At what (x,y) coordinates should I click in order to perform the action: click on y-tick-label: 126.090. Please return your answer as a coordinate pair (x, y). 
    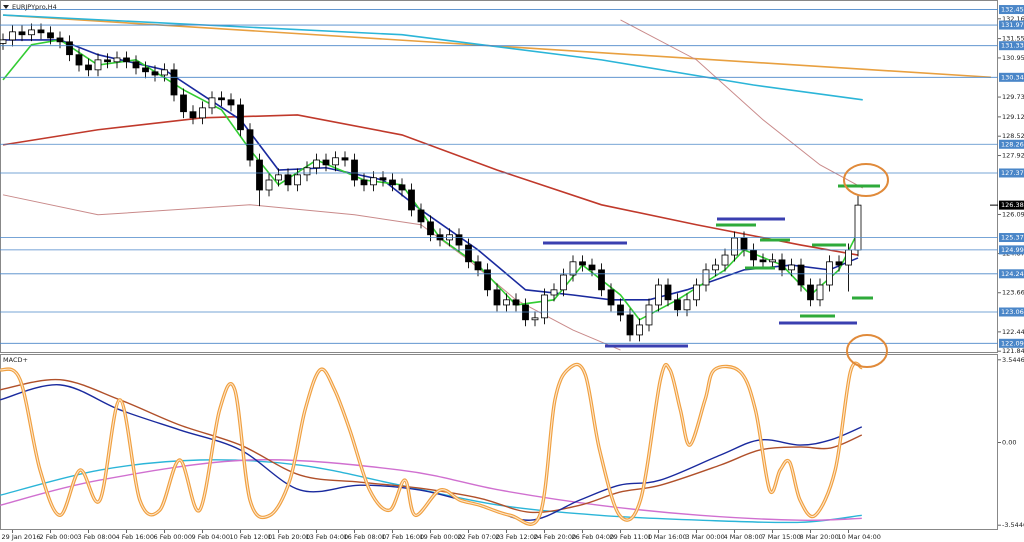
    Looking at the image, I should click on (1013, 214).